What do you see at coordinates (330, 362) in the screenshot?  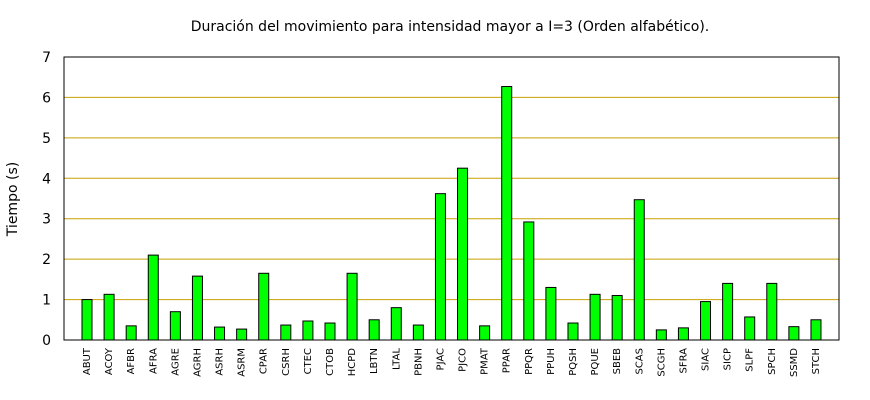 I see `x-tick-label: CTOB` at bounding box center [330, 362].